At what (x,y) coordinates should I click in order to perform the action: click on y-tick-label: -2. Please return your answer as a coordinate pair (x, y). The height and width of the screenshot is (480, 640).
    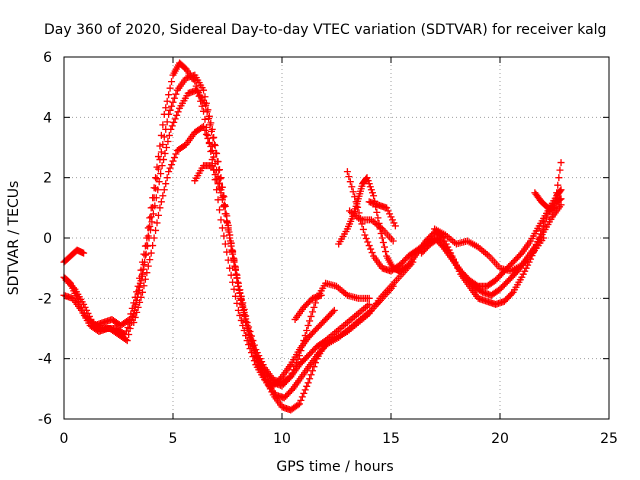
    Looking at the image, I should click on (45, 299).